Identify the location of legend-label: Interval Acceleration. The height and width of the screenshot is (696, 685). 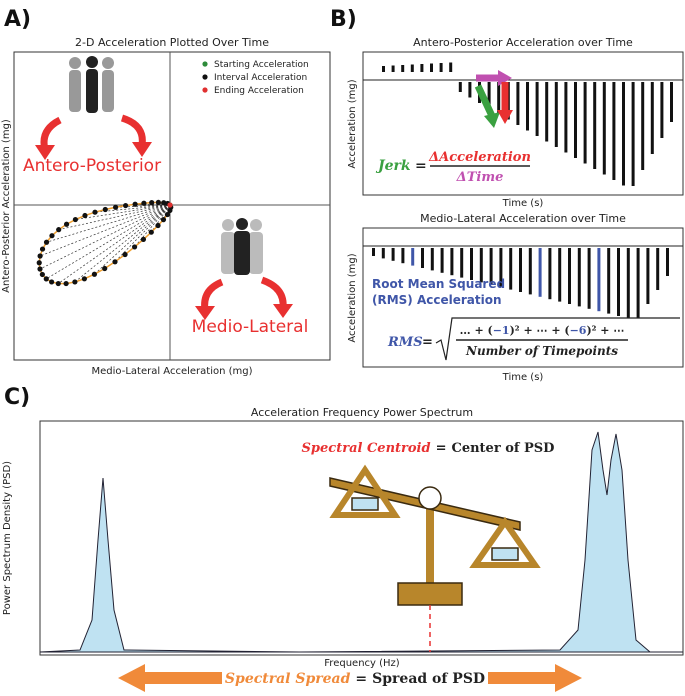
(260, 78).